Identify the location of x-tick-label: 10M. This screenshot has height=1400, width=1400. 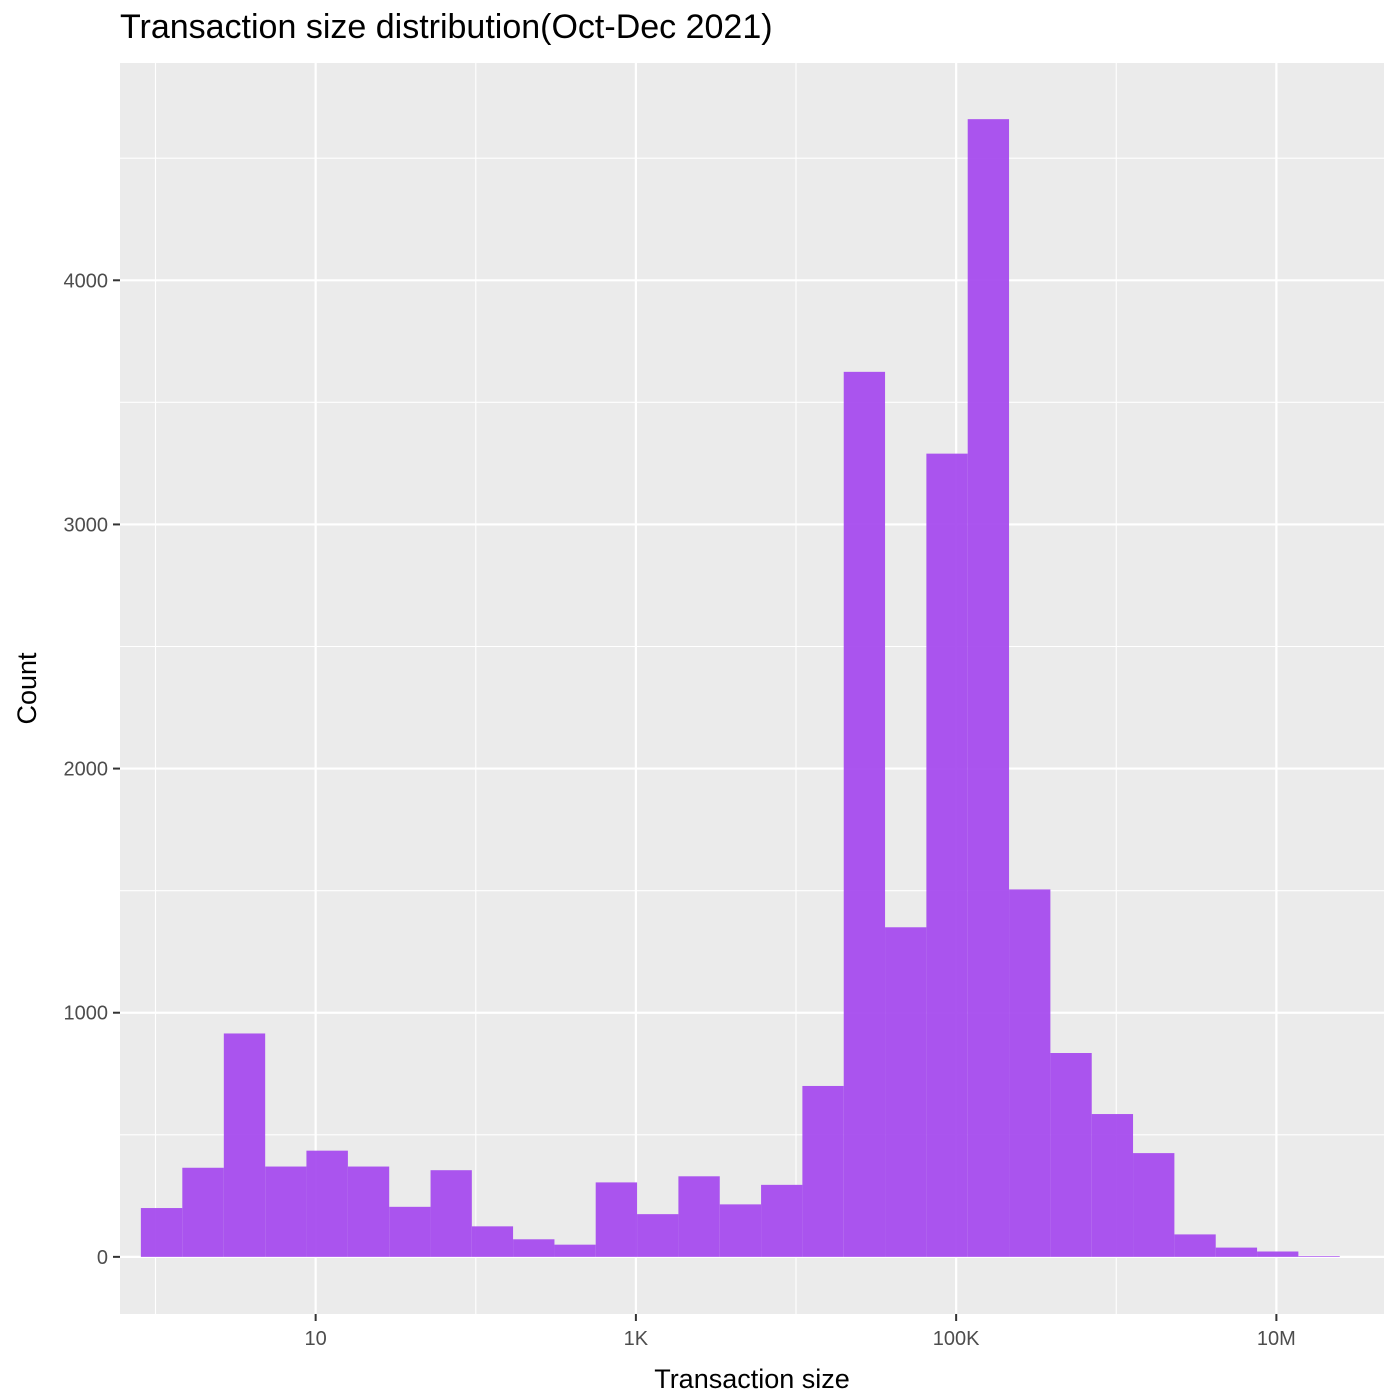
(1276, 1339).